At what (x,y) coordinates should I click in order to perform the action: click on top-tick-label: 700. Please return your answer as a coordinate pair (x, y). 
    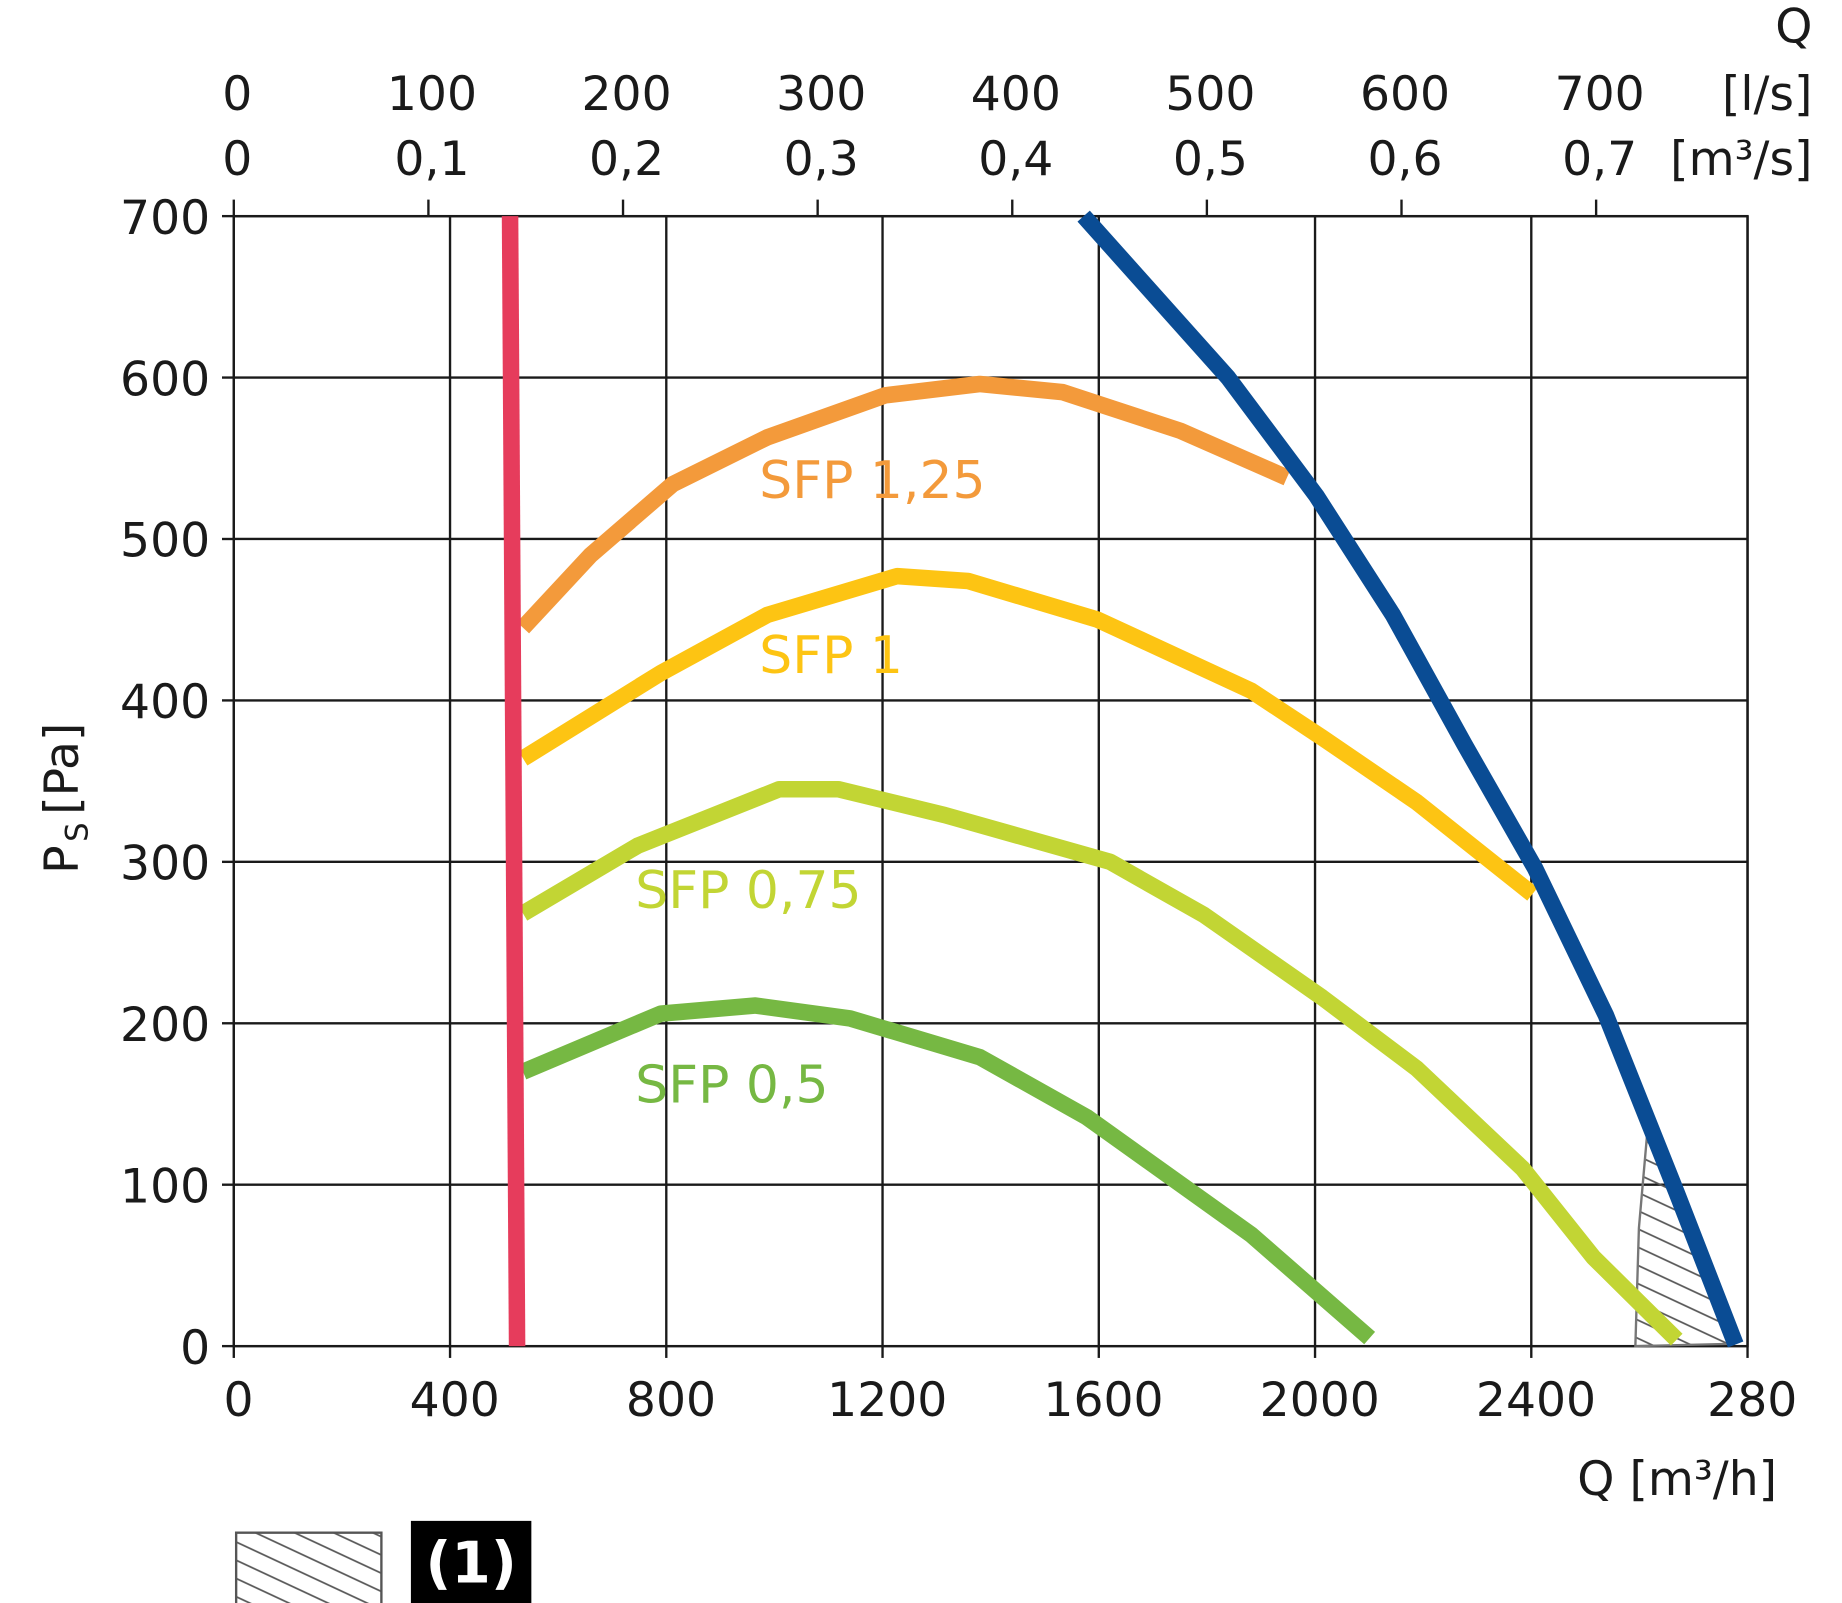
    Looking at the image, I should click on (1600, 94).